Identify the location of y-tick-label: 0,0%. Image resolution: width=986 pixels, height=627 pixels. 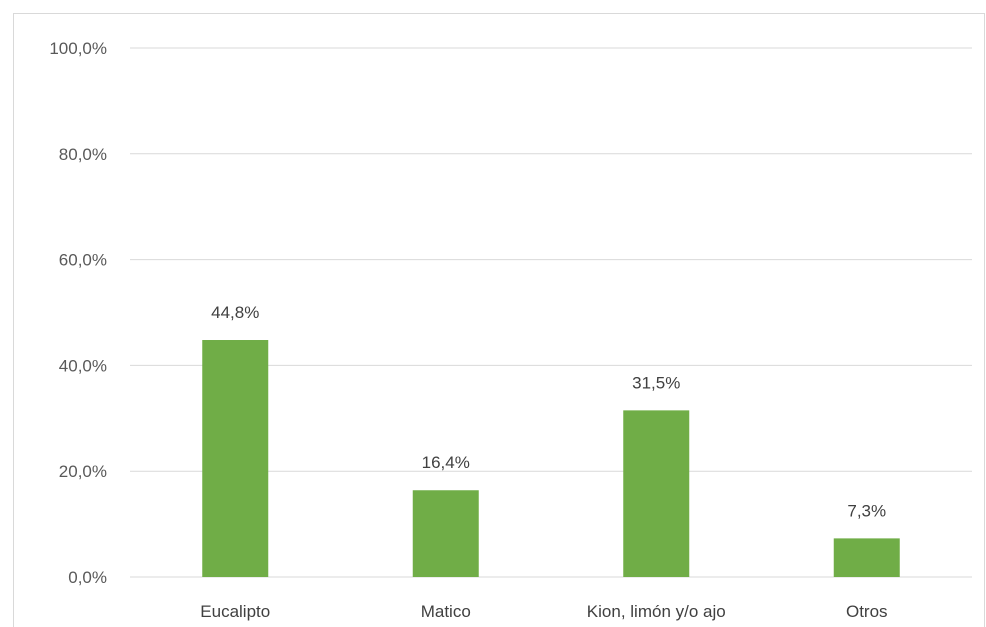
(87, 577).